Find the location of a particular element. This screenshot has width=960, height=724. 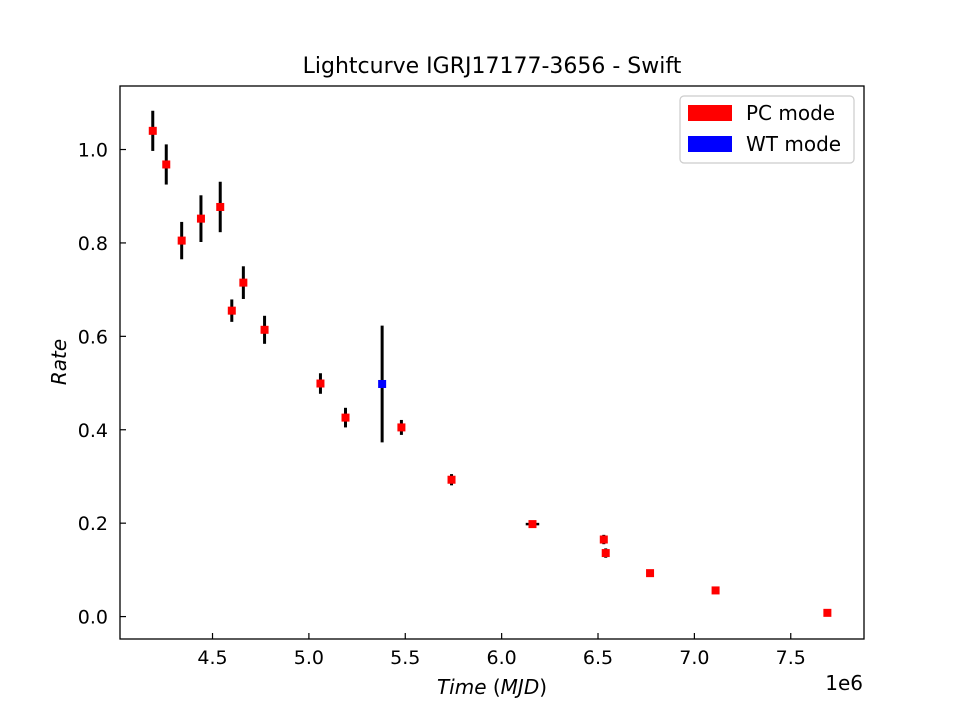

y-tick-label: 0.4 is located at coordinates (93, 431).